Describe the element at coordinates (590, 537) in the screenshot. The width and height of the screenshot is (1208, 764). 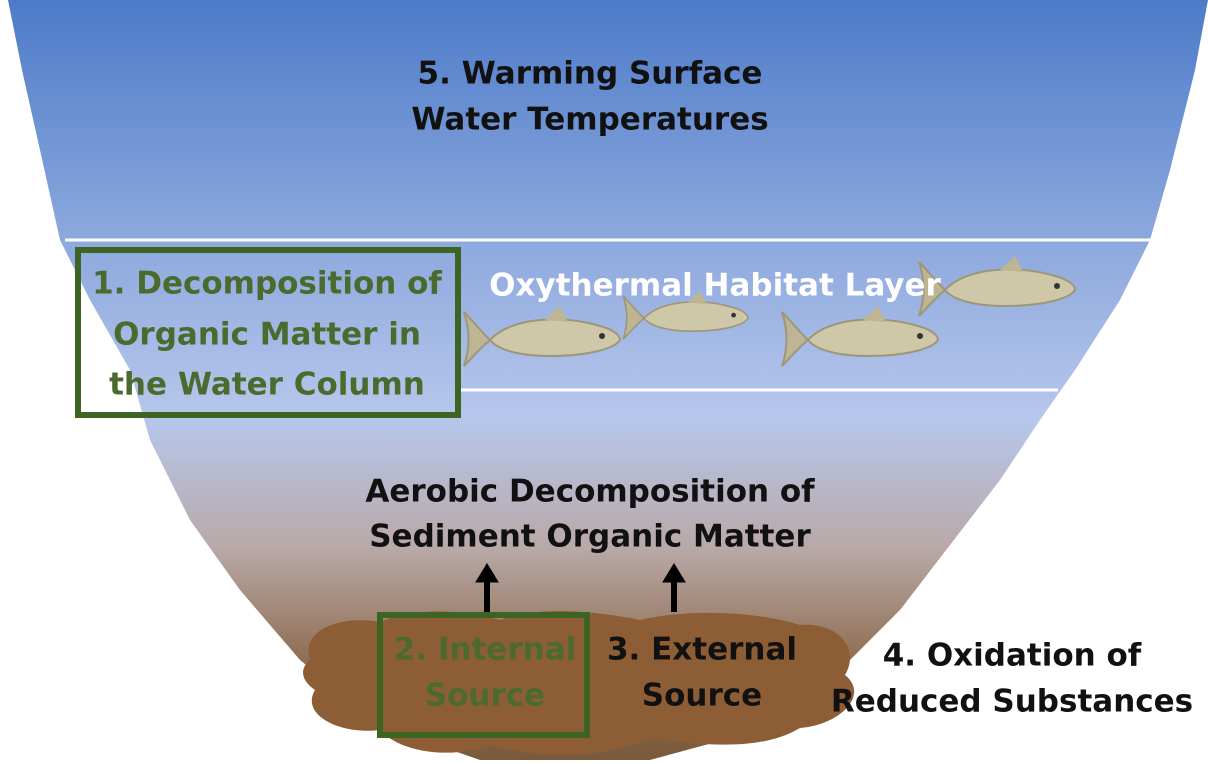
I see `label: Sediment Organic Matter` at that location.